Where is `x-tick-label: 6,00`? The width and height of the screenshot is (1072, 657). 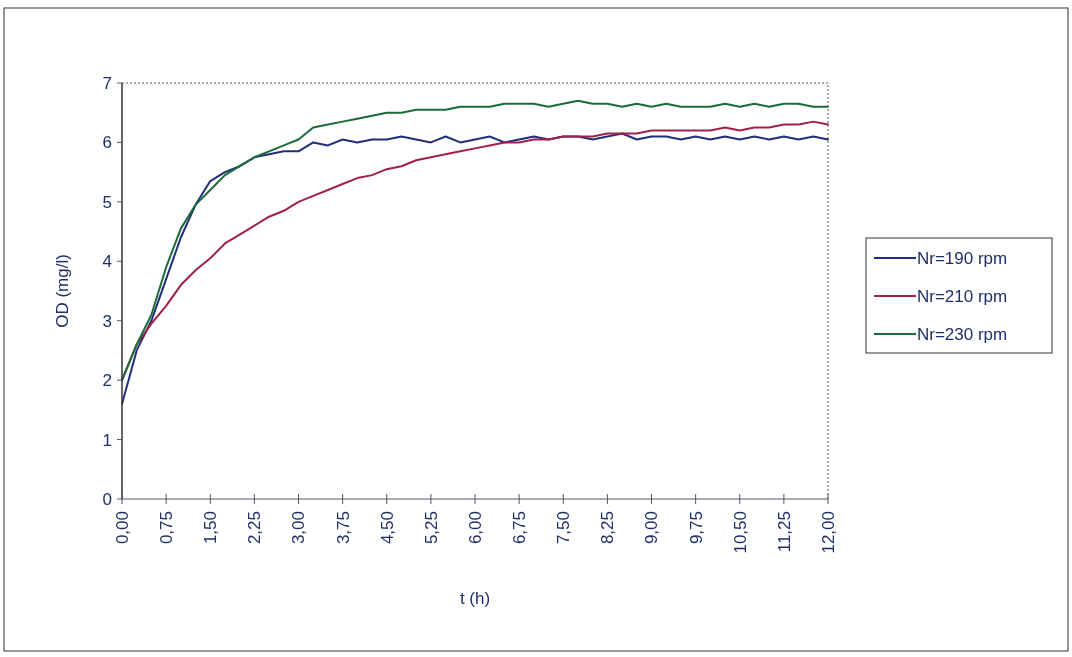
x-tick-label: 6,00 is located at coordinates (475, 528).